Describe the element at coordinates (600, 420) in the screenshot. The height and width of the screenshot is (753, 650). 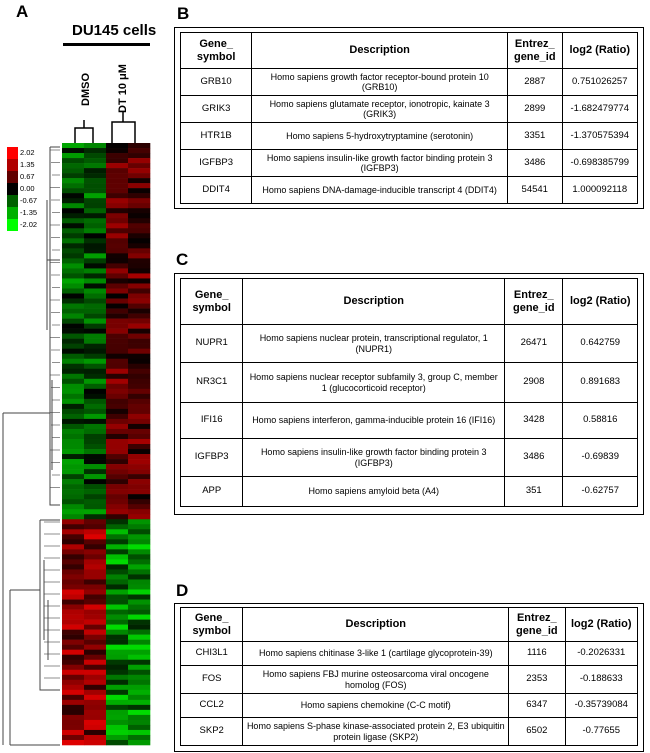
I see `log2-ratio: 0.58816` at that location.